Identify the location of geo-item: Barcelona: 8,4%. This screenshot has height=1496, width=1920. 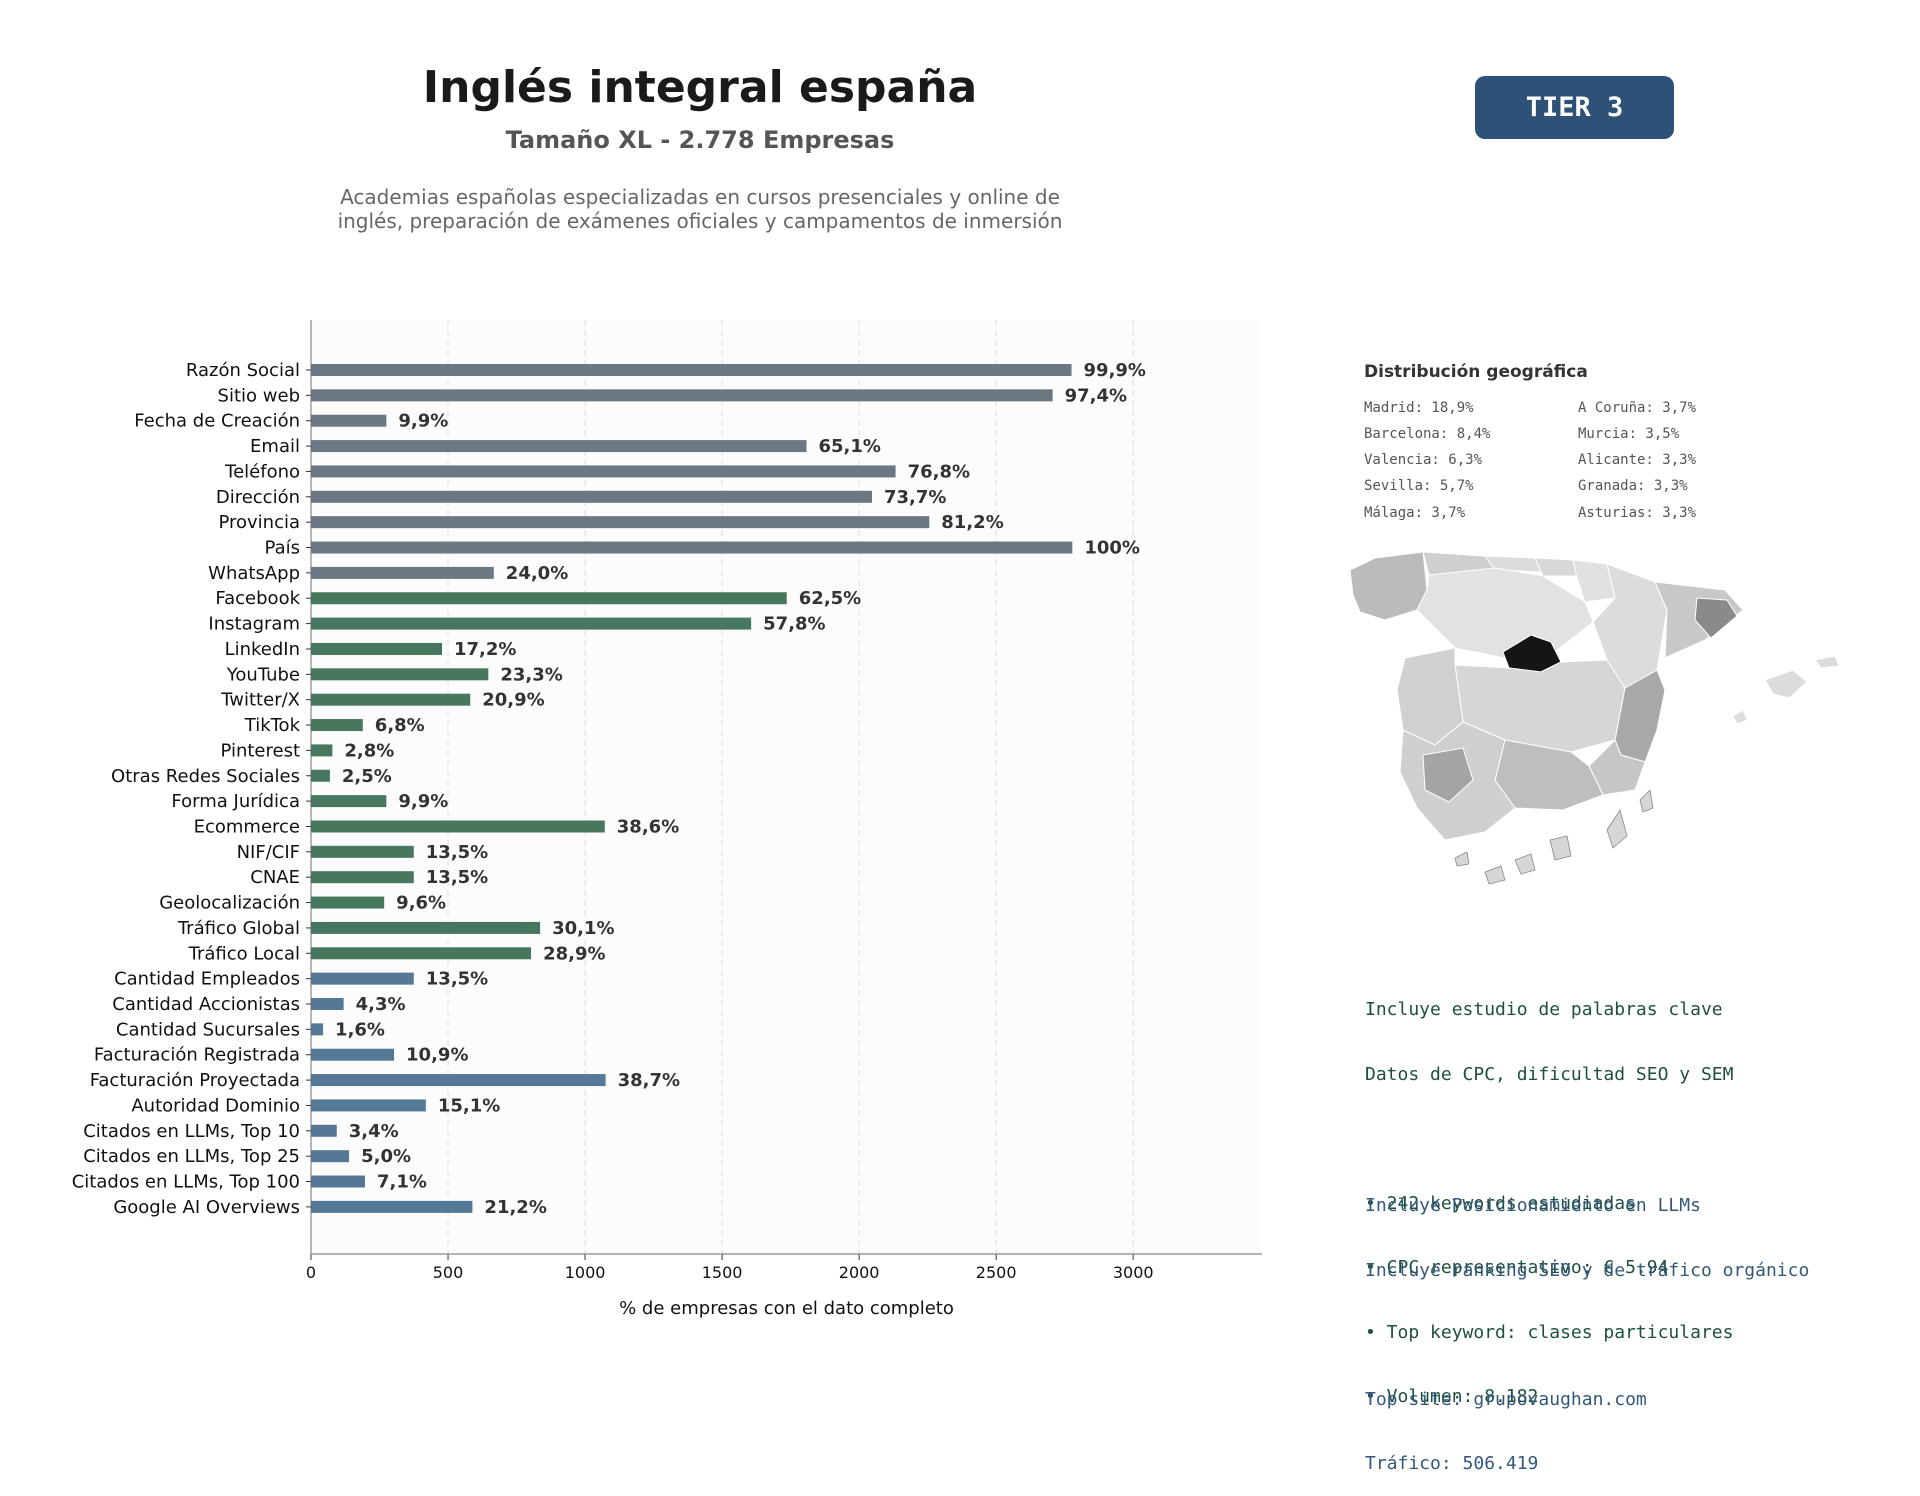
(1427, 434).